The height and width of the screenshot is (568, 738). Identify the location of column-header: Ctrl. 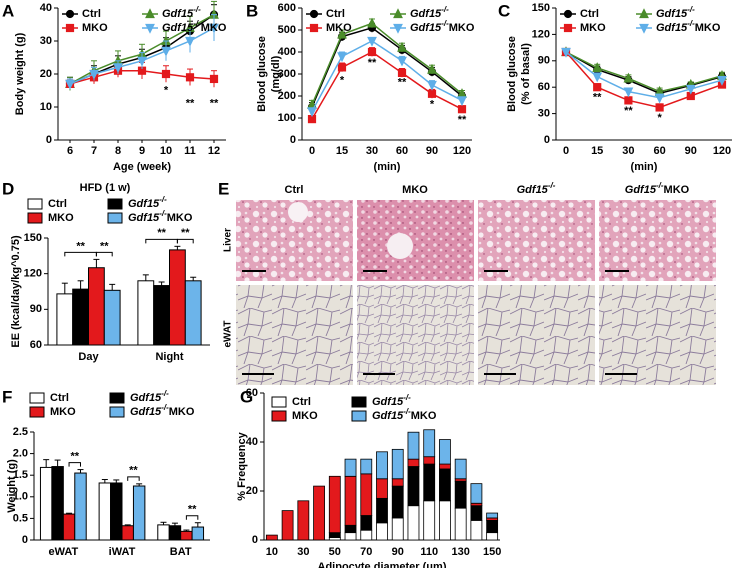
(294, 190).